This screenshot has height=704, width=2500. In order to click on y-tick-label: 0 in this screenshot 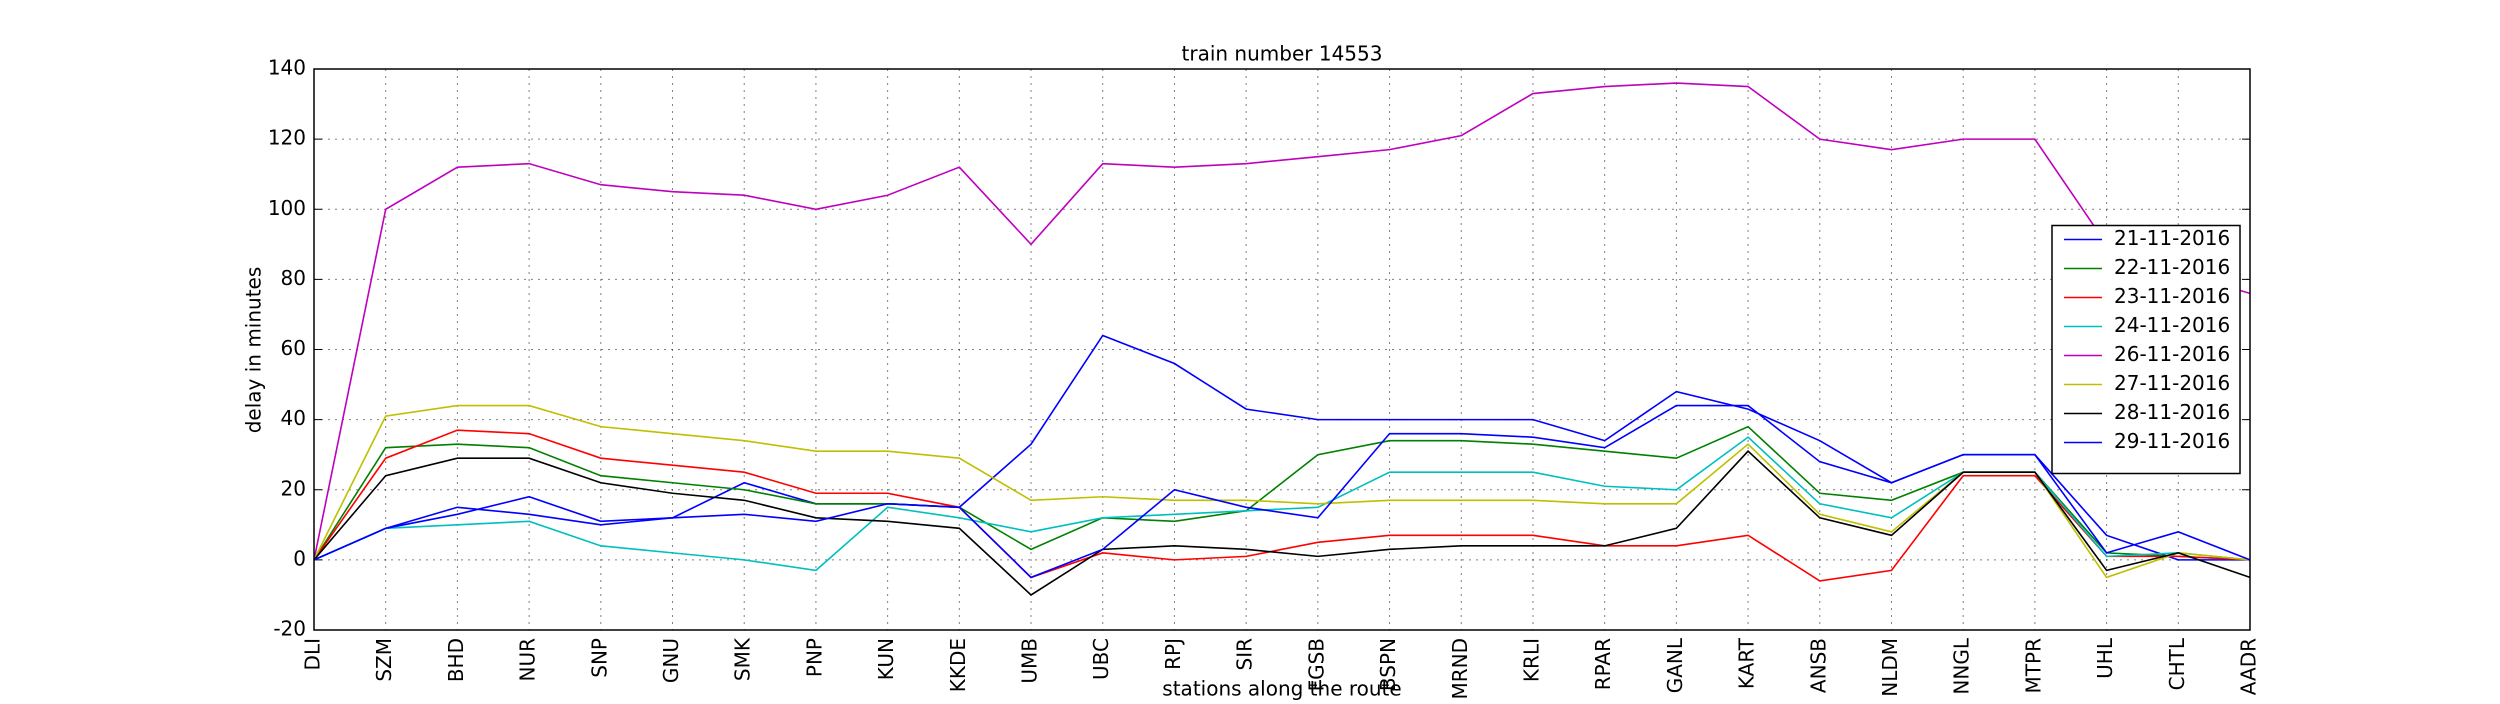, I will do `click(299, 558)`.